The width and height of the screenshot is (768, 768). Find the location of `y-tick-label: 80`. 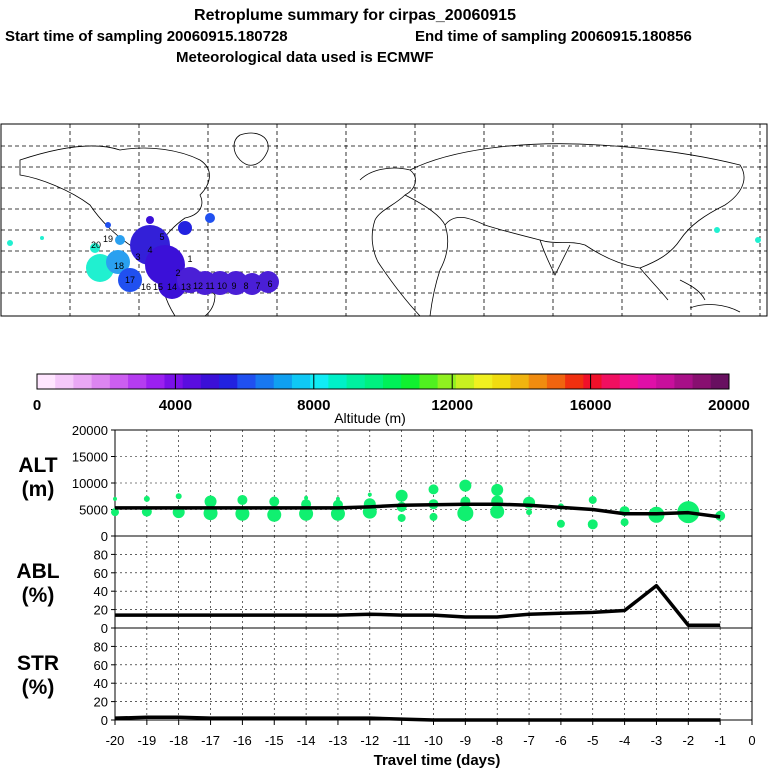

y-tick-label: 80 is located at coordinates (101, 646).